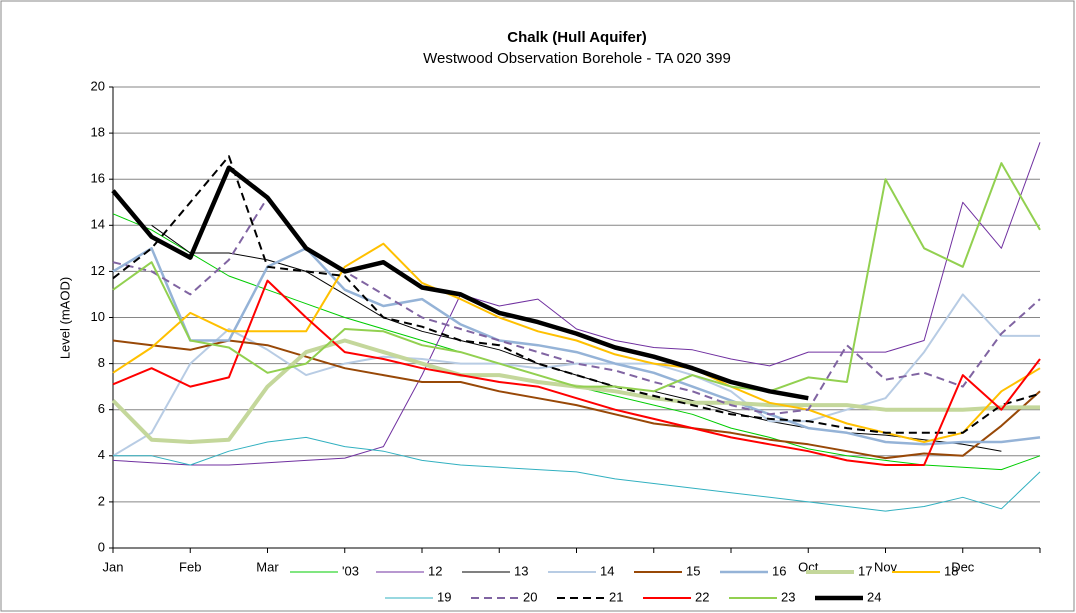  I want to click on x-tick-label: Feb, so click(190, 566).